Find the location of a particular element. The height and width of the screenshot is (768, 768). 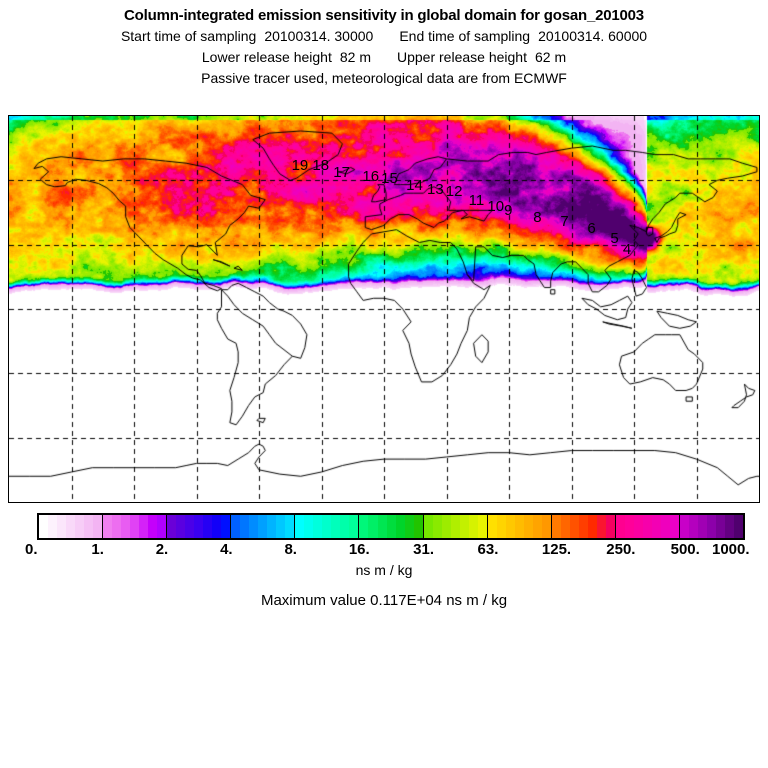

colorbar-tick-label: 500. is located at coordinates (685, 549).